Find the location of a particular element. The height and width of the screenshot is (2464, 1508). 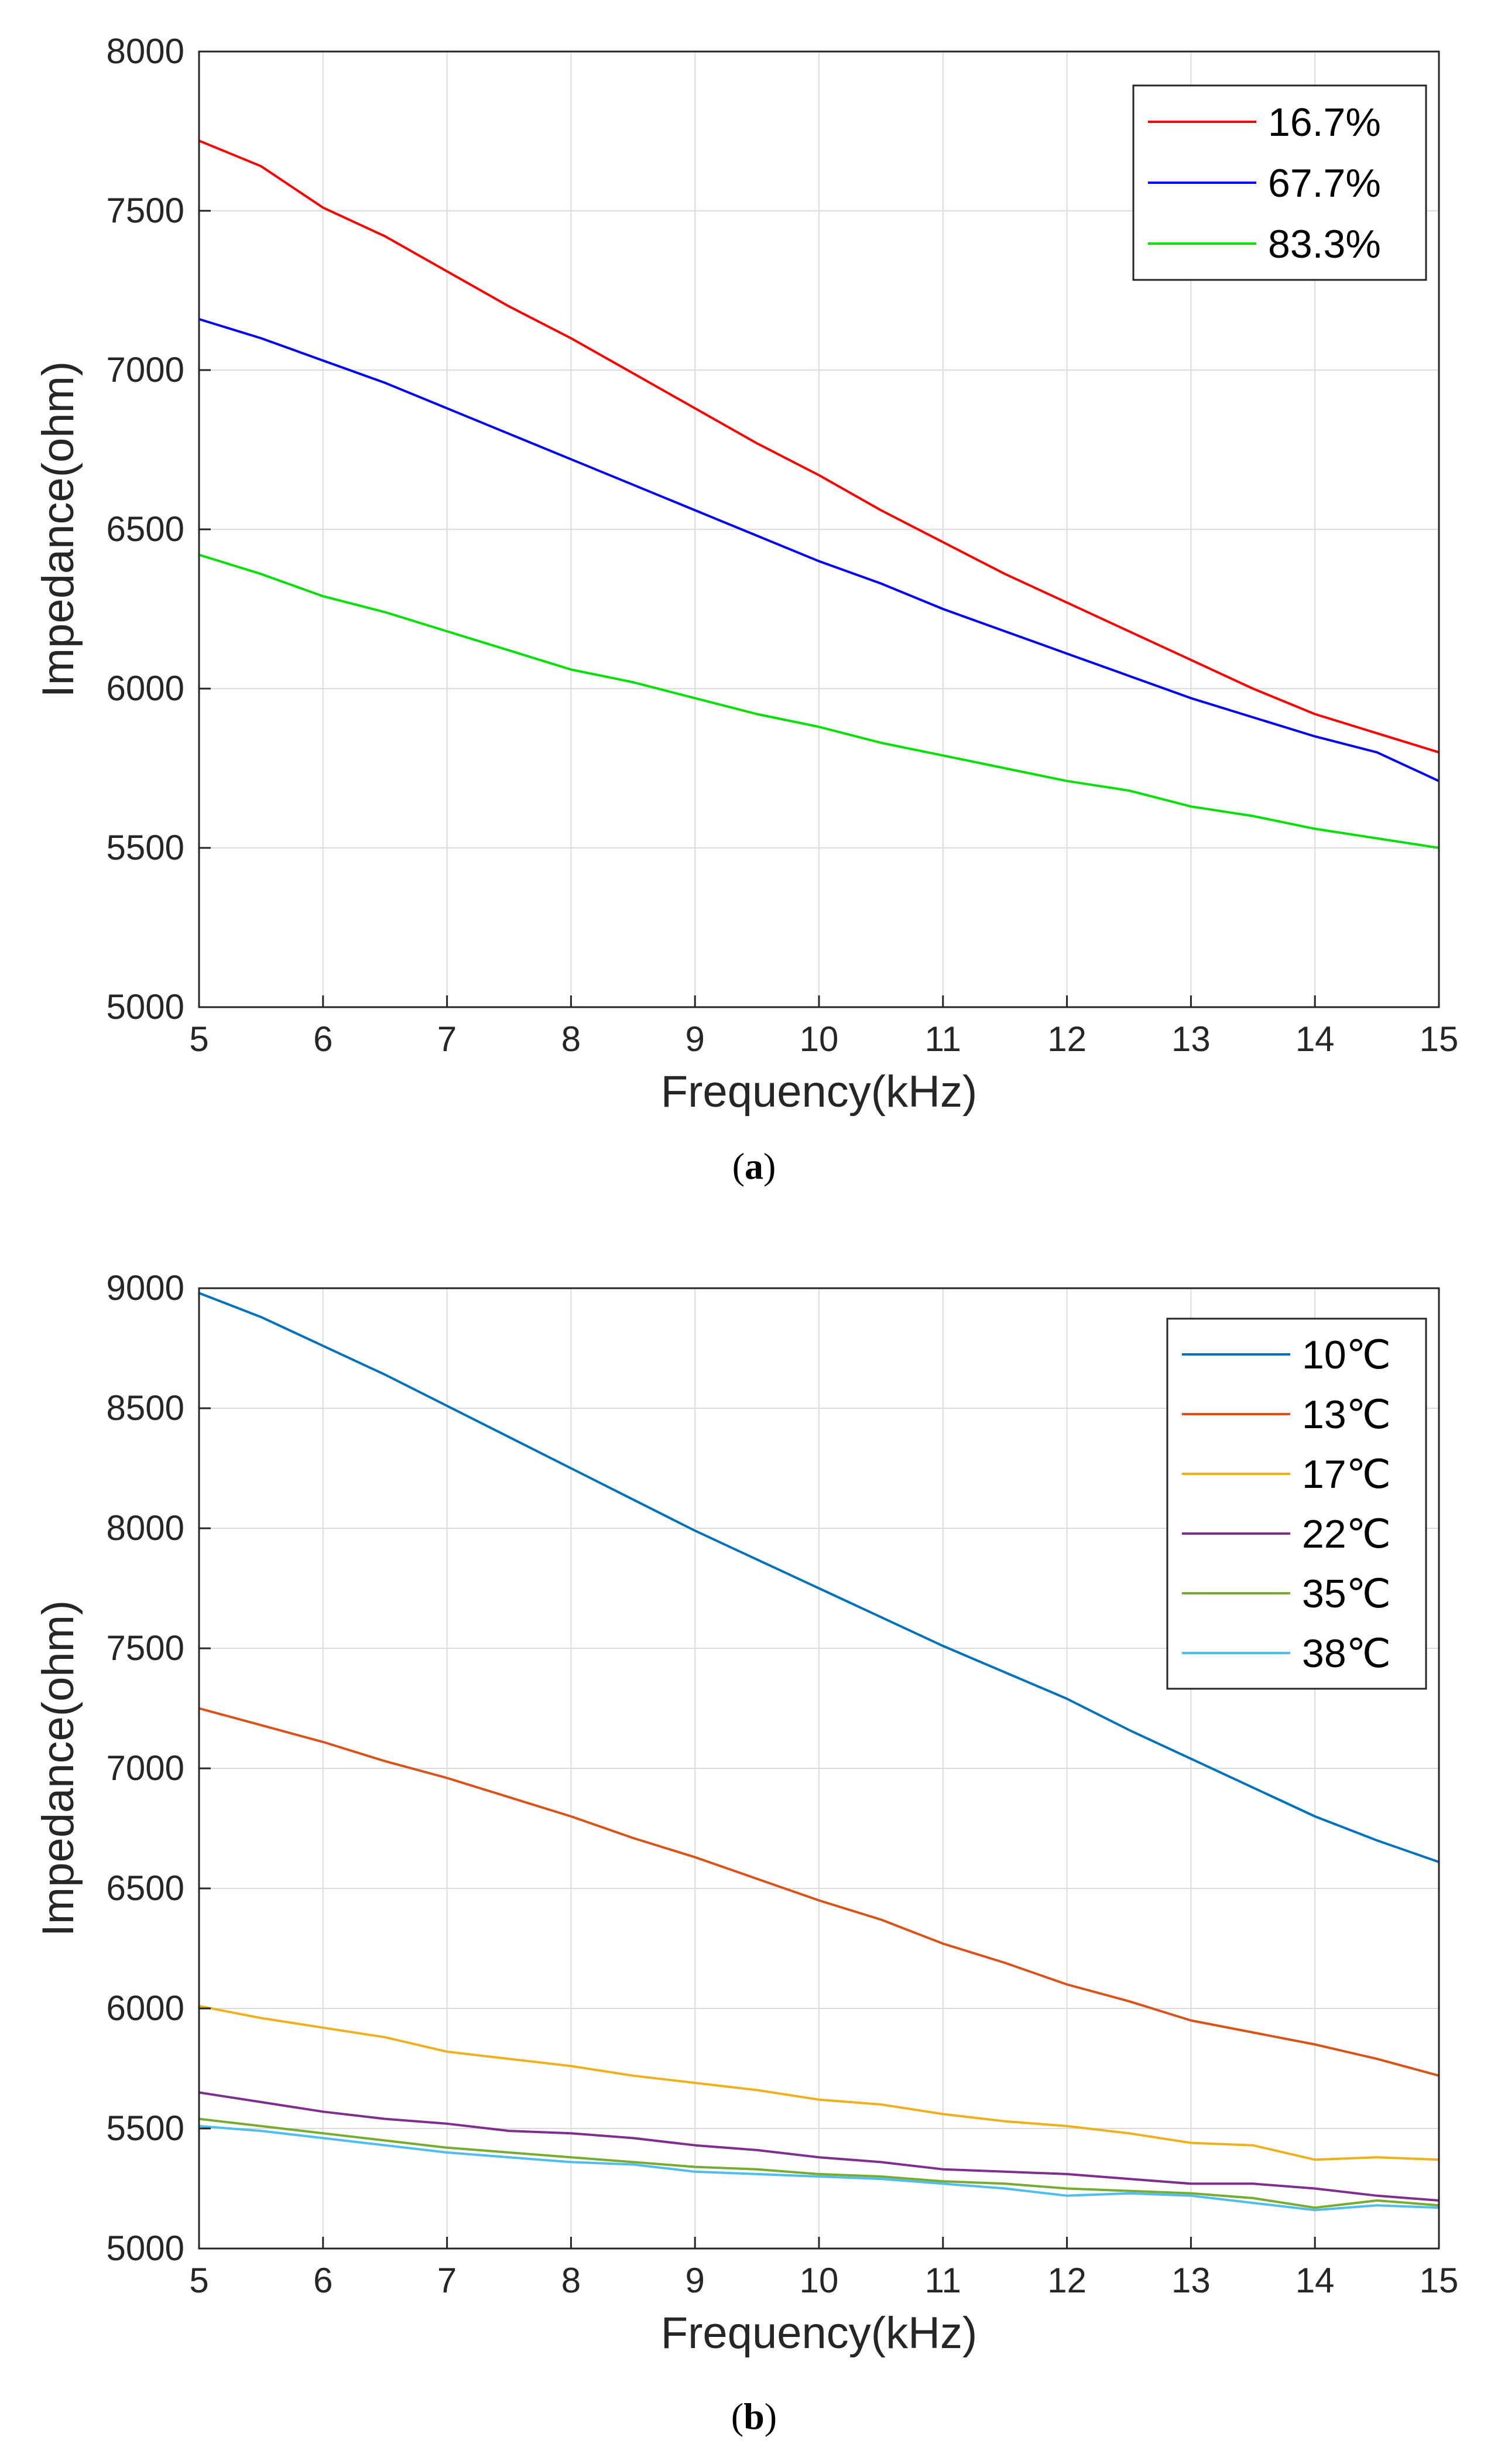

legend-box is located at coordinates (1296, 1503).